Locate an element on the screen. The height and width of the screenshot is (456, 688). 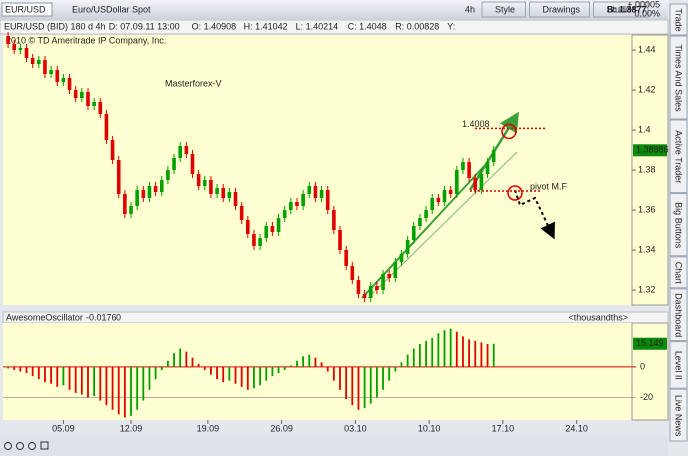
side-tab-label: Chart is located at coordinates (679, 273).